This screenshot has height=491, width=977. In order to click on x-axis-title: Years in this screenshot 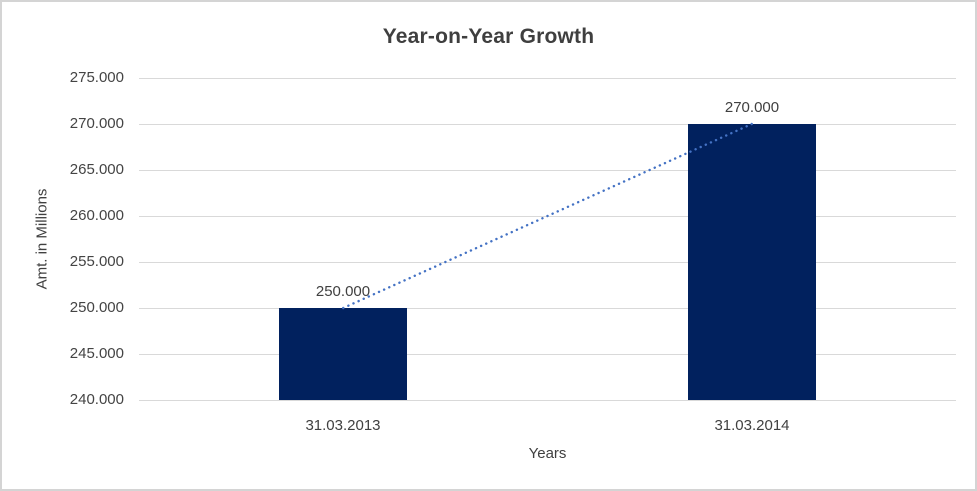, I will do `click(547, 453)`.